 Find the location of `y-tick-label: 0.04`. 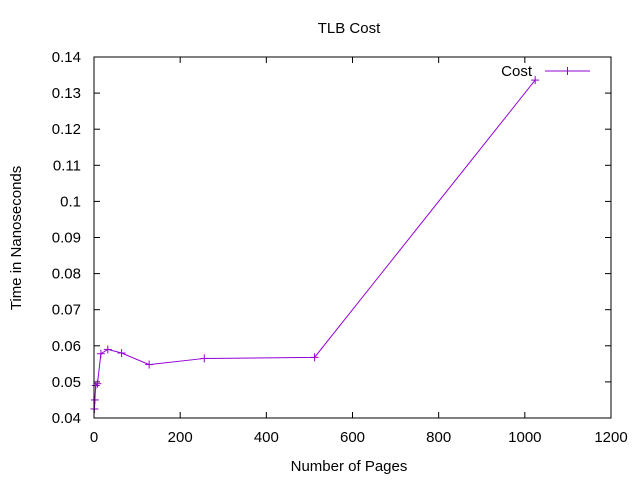

y-tick-label: 0.04 is located at coordinates (66, 418).